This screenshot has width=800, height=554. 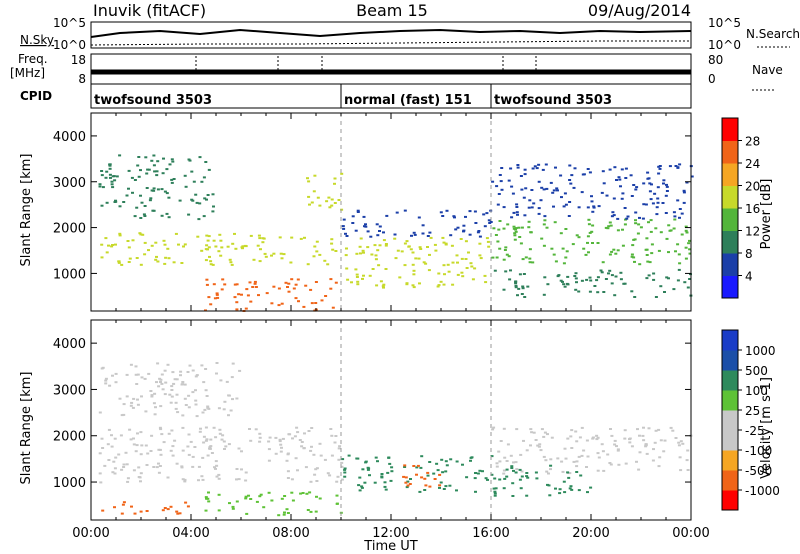 I want to click on y-axis-label-power: Slant Range [km], so click(x=26, y=210).